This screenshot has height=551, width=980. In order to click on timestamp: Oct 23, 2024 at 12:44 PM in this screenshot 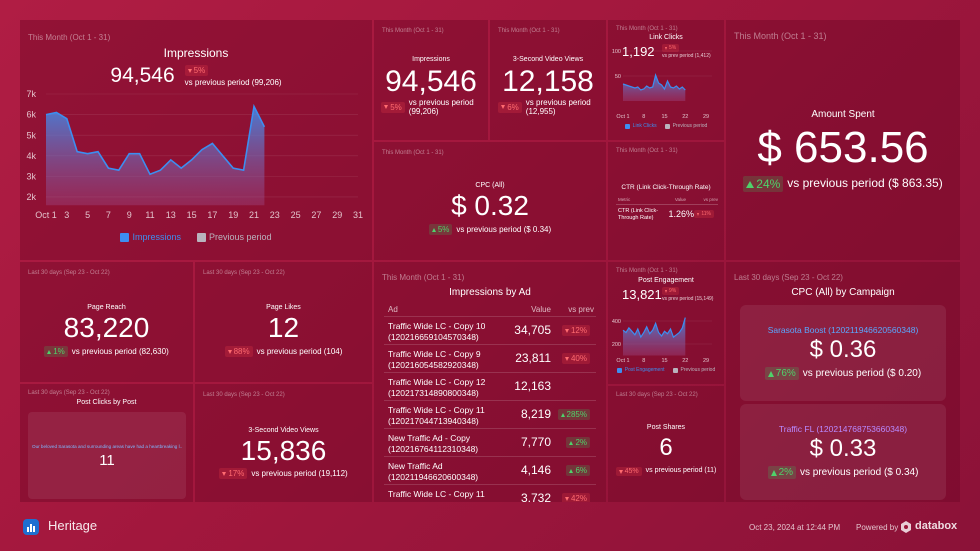, I will do `click(795, 527)`.